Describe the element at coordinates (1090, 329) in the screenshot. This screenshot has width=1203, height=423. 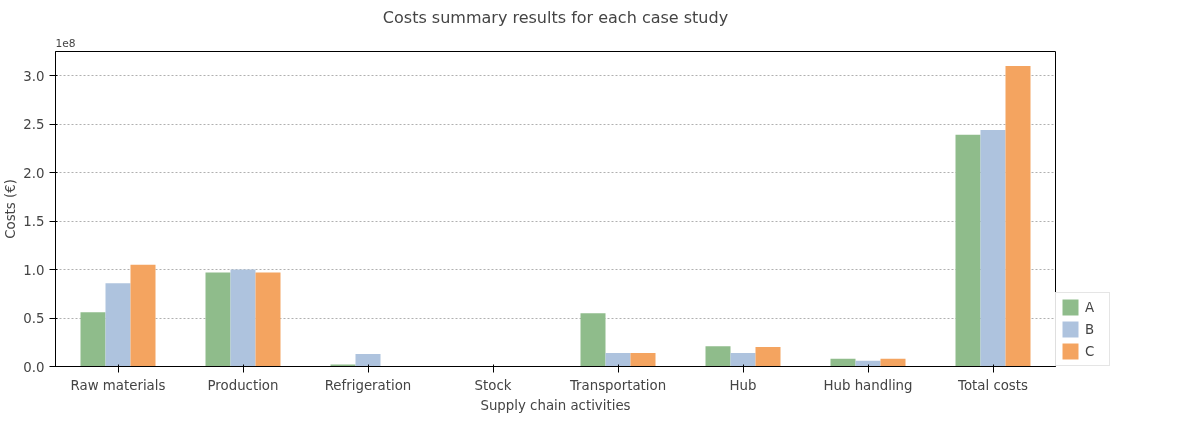
I see `legend-label: B` at that location.